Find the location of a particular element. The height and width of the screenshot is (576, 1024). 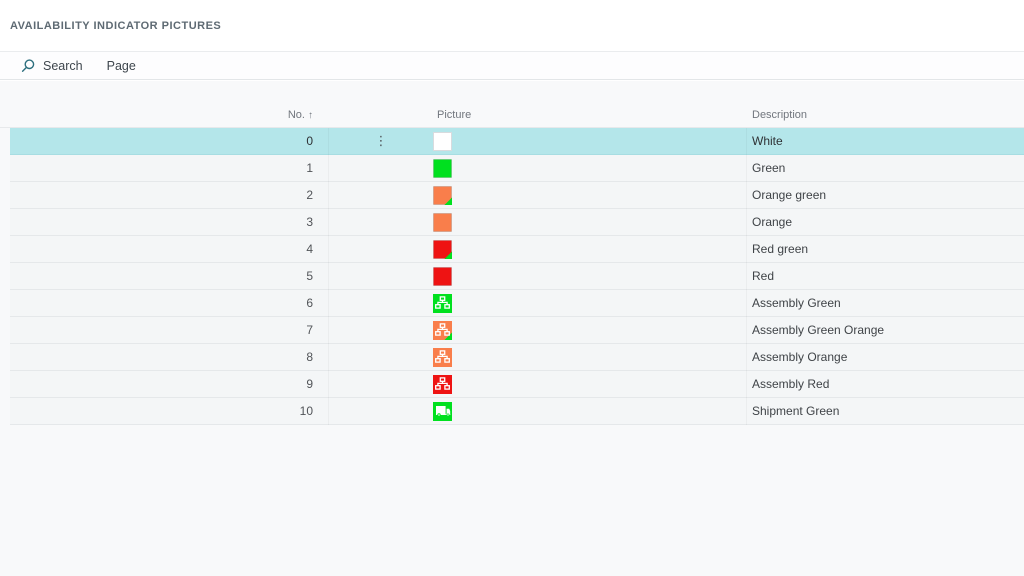

cell-no: 4 is located at coordinates (309, 249).